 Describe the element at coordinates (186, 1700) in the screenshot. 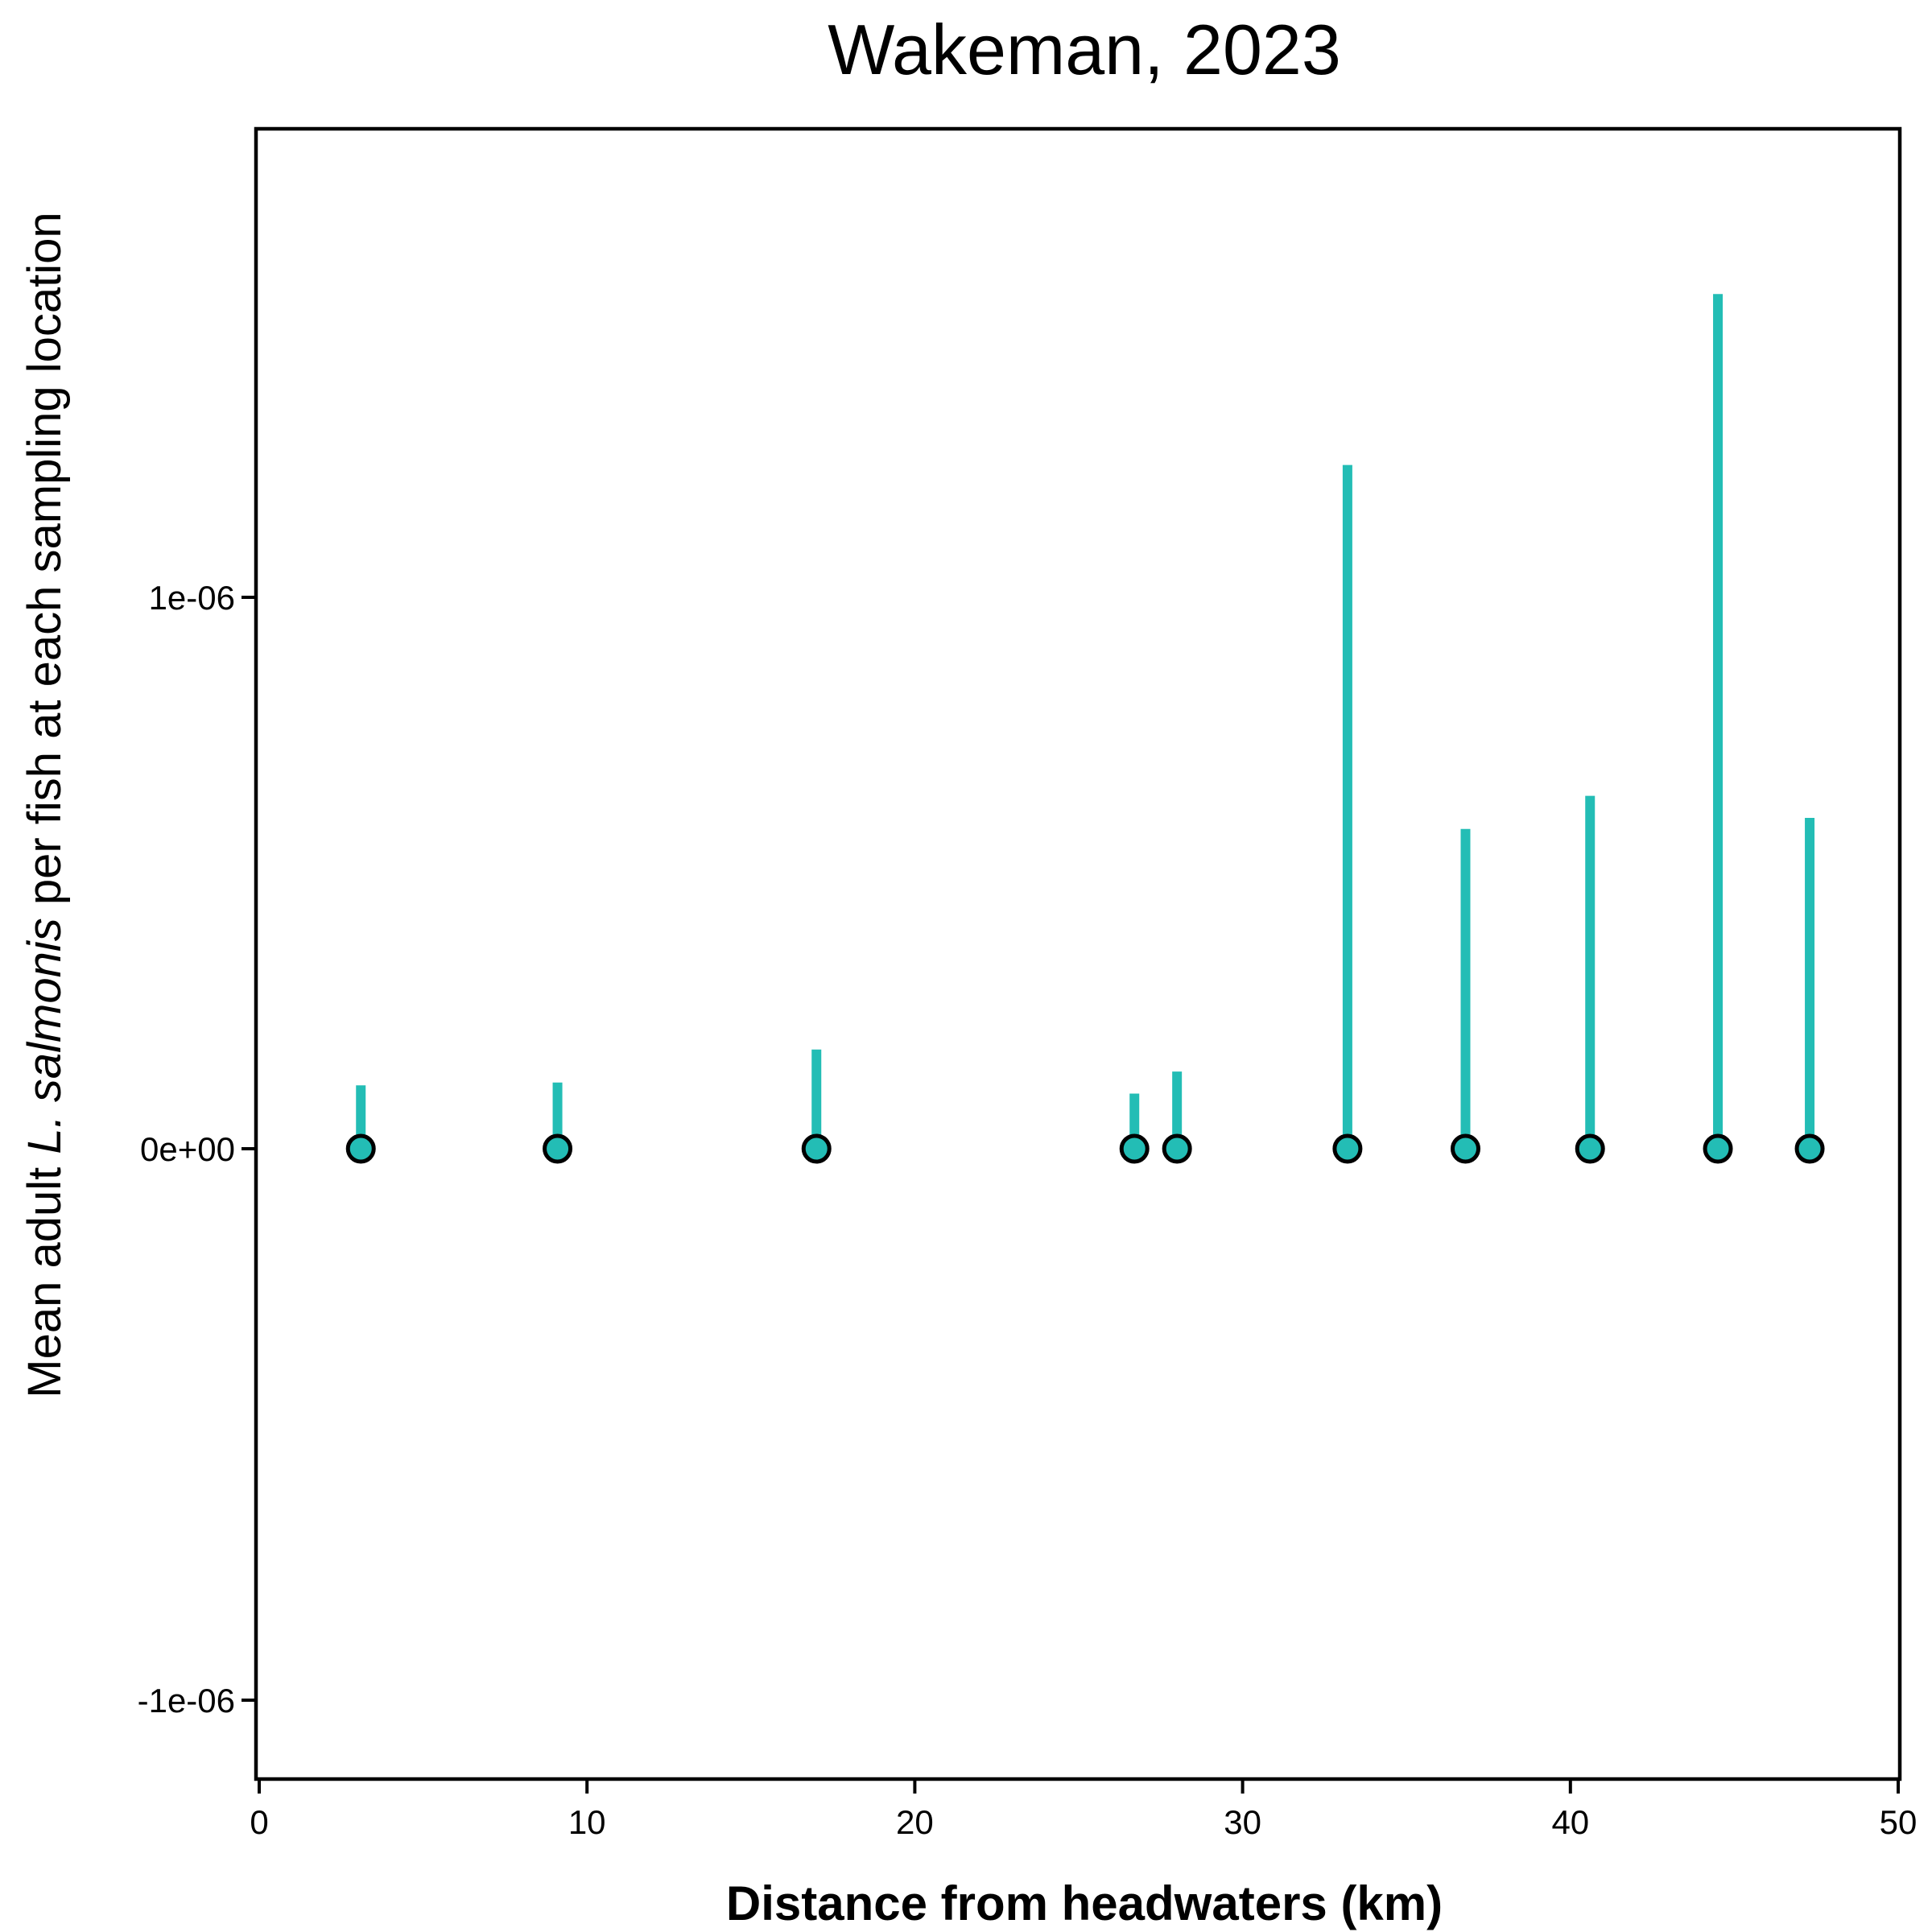

I see `y-tick-label: -1e-06` at that location.